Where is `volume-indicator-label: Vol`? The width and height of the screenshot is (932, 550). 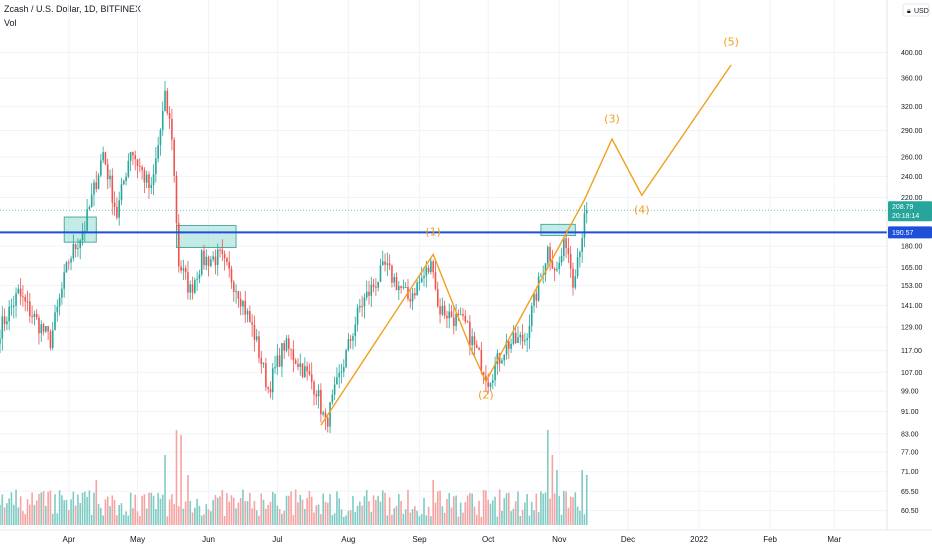 volume-indicator-label: Vol is located at coordinates (10, 23).